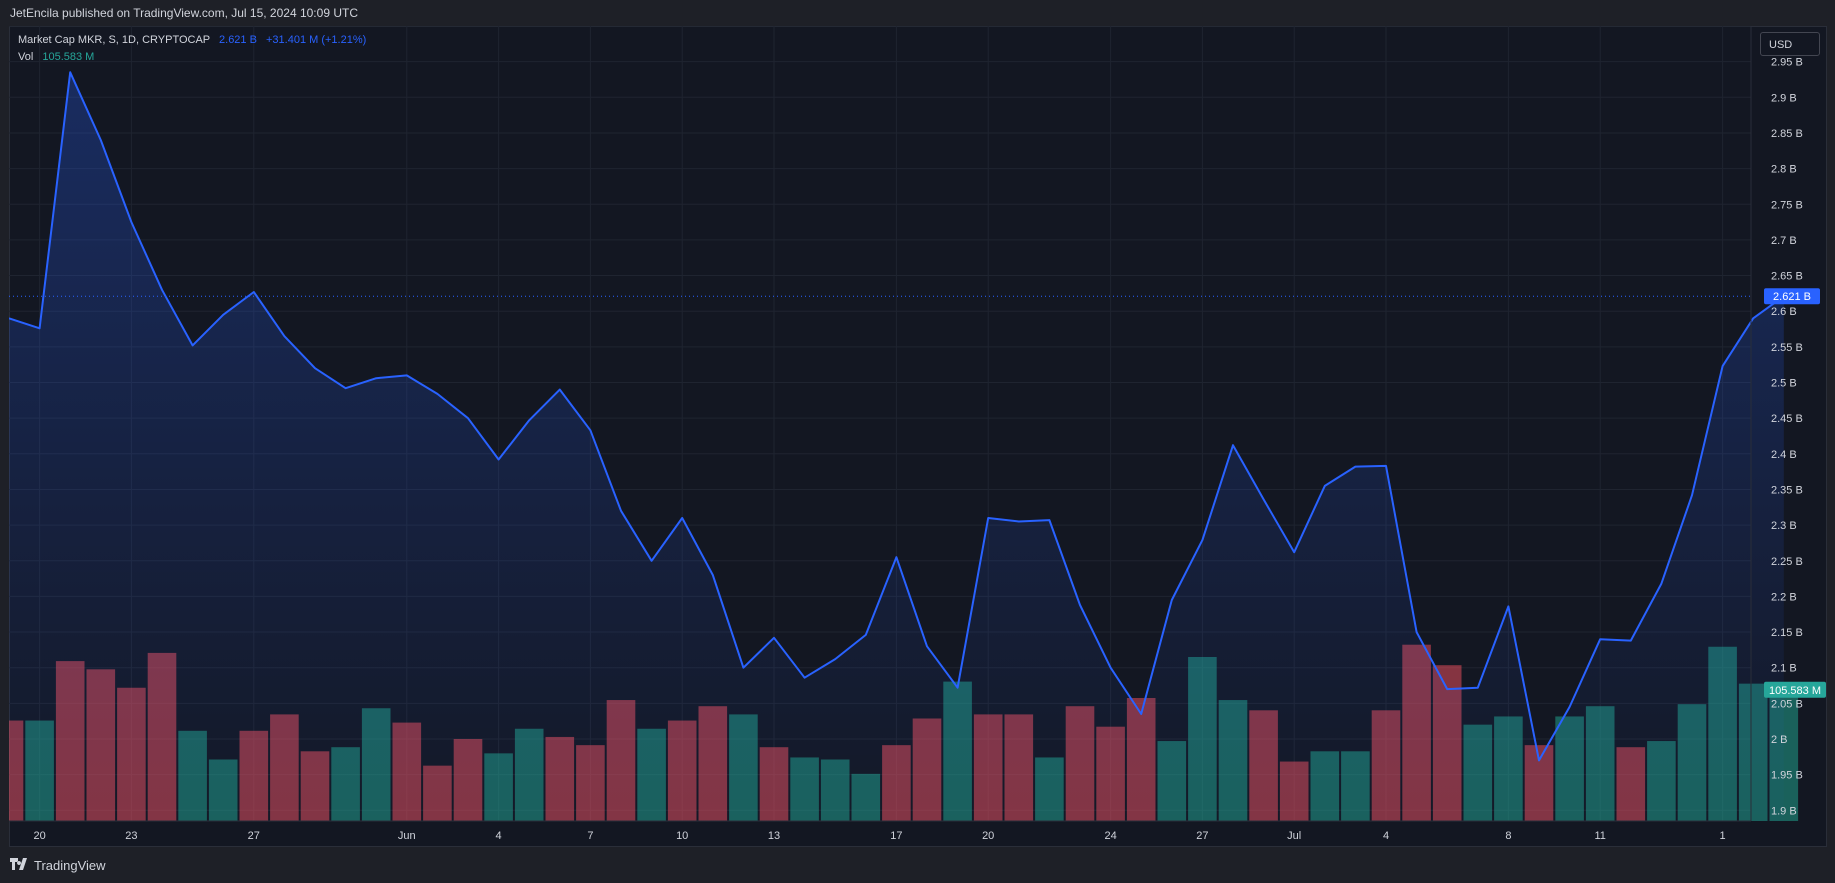 This screenshot has height=883, width=1835. I want to click on y-tick-label: 2.15 B, so click(1787, 633).